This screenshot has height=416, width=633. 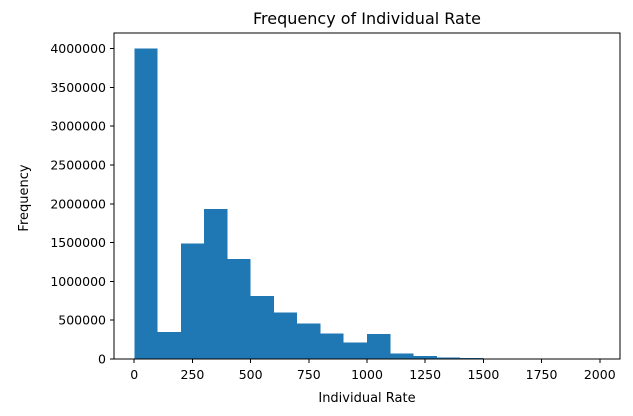 What do you see at coordinates (78, 87) in the screenshot?
I see `y-tick-label: 3500000` at bounding box center [78, 87].